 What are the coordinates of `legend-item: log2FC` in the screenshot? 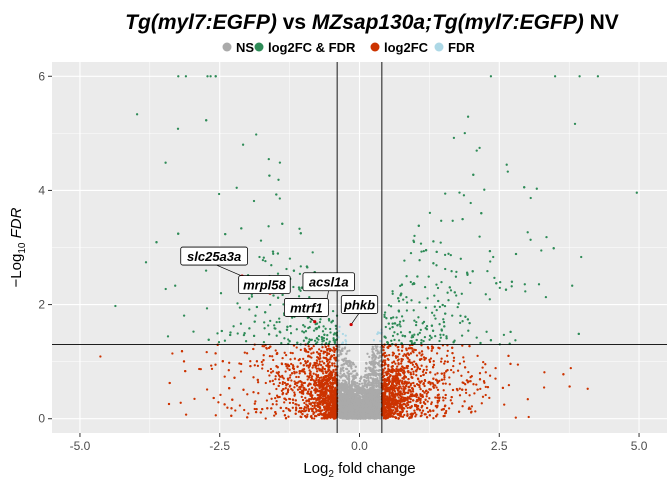 It's located at (399, 47).